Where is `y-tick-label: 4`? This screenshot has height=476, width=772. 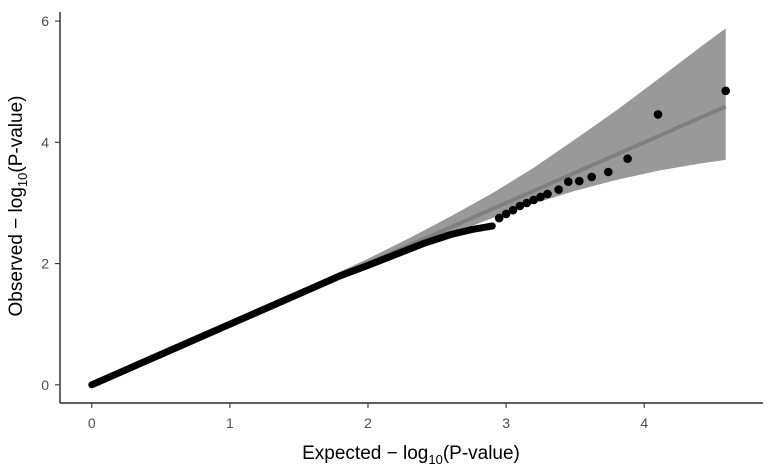 y-tick-label: 4 is located at coordinates (45, 142).